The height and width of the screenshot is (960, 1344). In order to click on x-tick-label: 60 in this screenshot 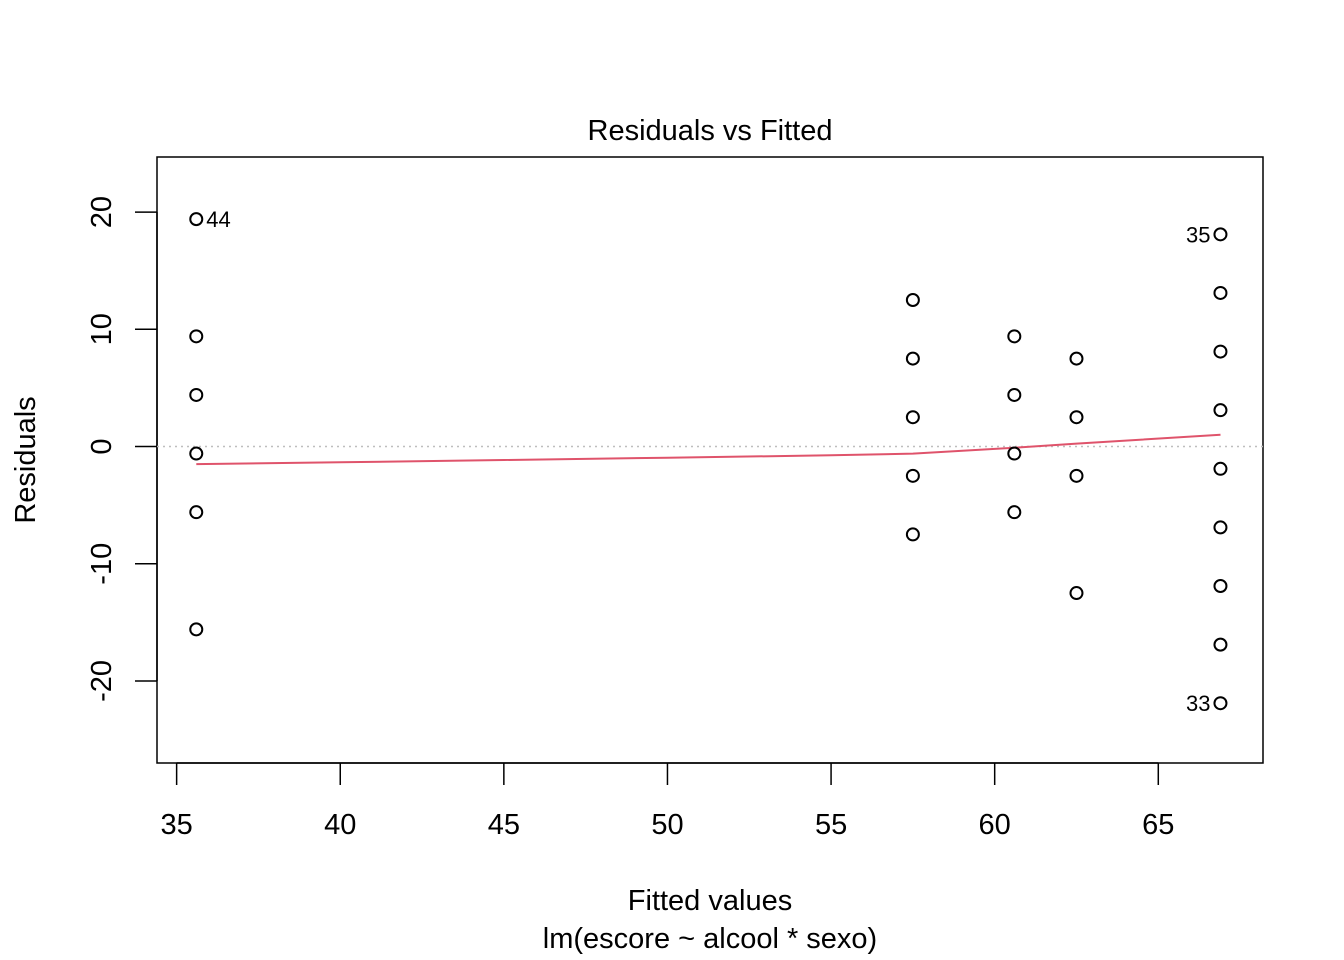, I will do `click(995, 825)`.